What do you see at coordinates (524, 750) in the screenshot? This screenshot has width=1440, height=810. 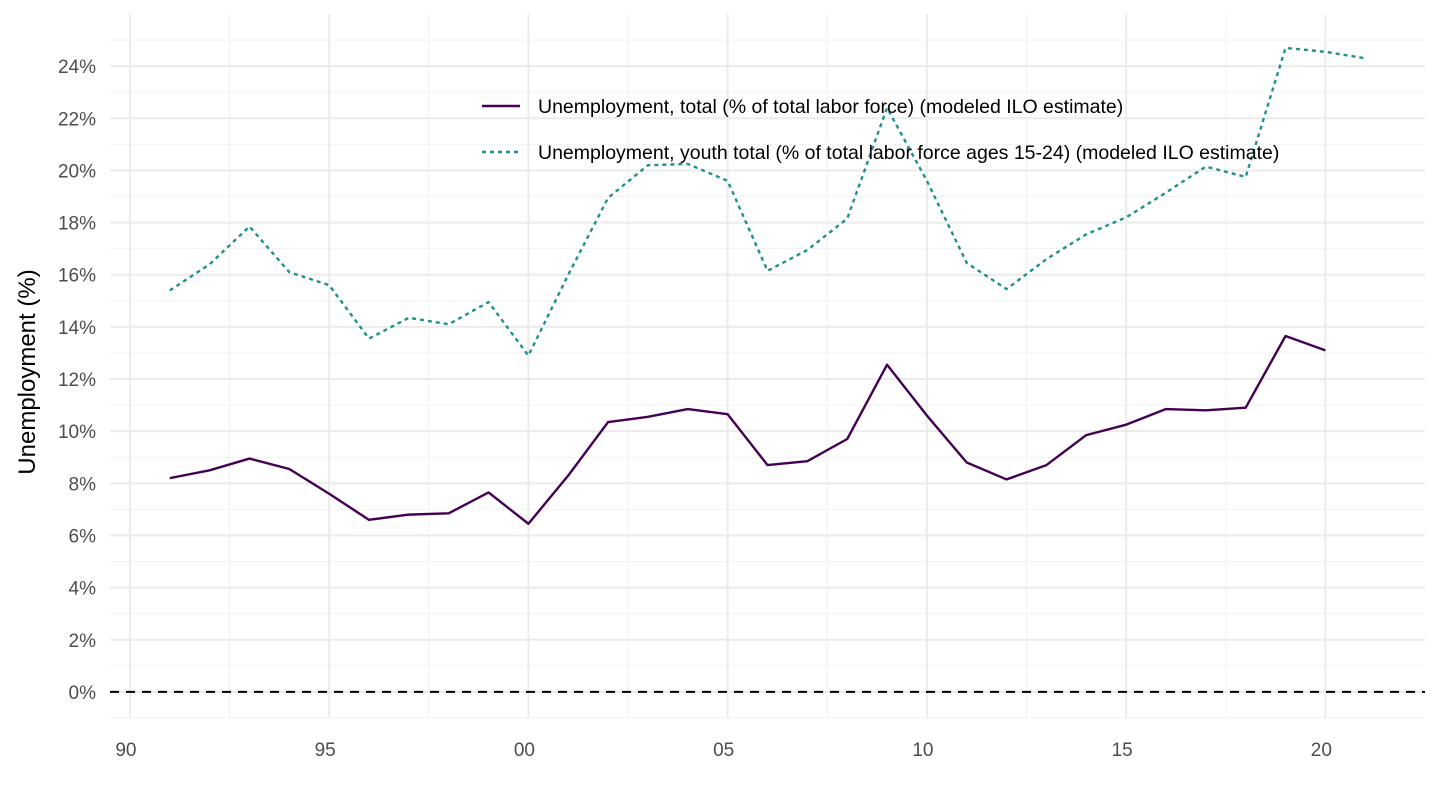 I see `x-tick-label: 00` at bounding box center [524, 750].